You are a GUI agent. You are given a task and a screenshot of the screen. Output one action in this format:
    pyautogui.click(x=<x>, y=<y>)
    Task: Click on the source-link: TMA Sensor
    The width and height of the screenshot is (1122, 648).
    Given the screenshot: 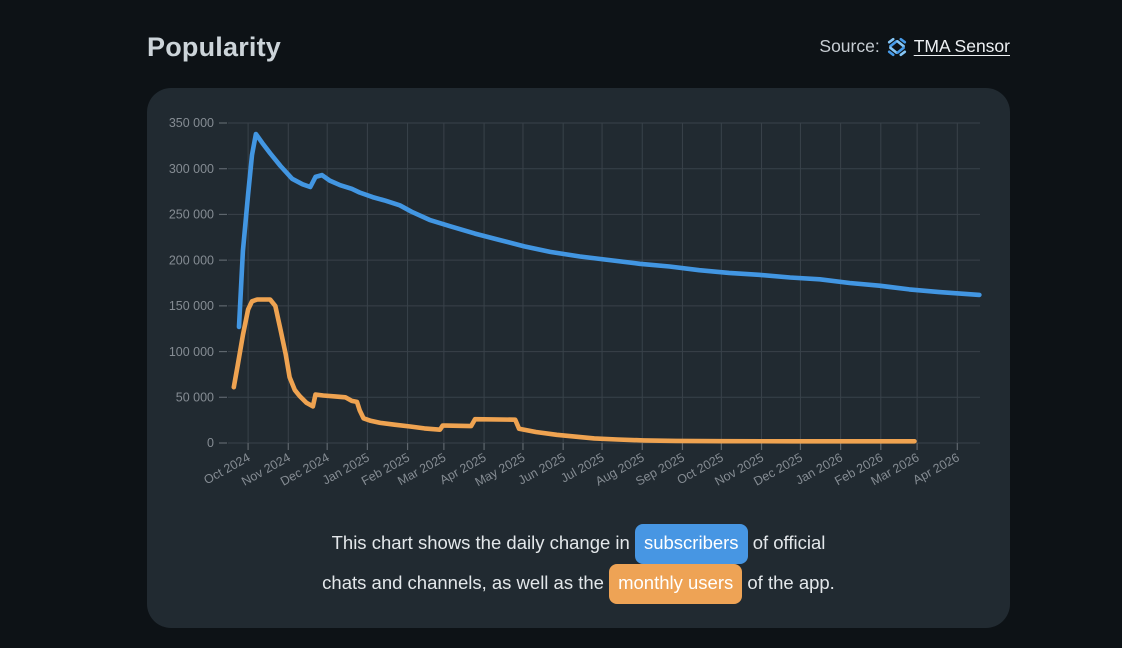 What is the action you would take?
    pyautogui.click(x=961, y=46)
    